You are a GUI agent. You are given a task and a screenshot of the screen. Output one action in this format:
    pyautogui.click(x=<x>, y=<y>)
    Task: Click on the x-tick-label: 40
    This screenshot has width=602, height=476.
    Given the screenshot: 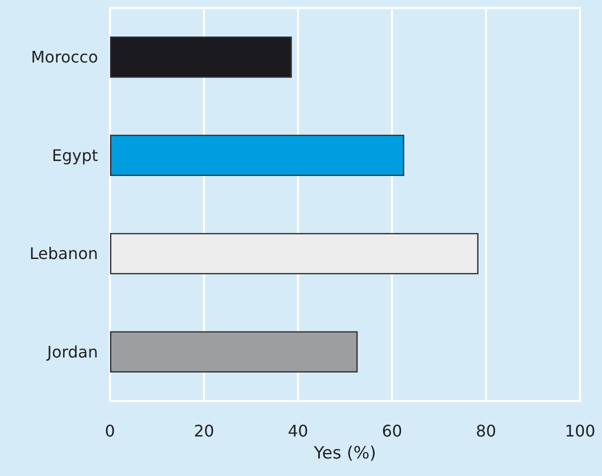 What is the action you would take?
    pyautogui.click(x=298, y=431)
    